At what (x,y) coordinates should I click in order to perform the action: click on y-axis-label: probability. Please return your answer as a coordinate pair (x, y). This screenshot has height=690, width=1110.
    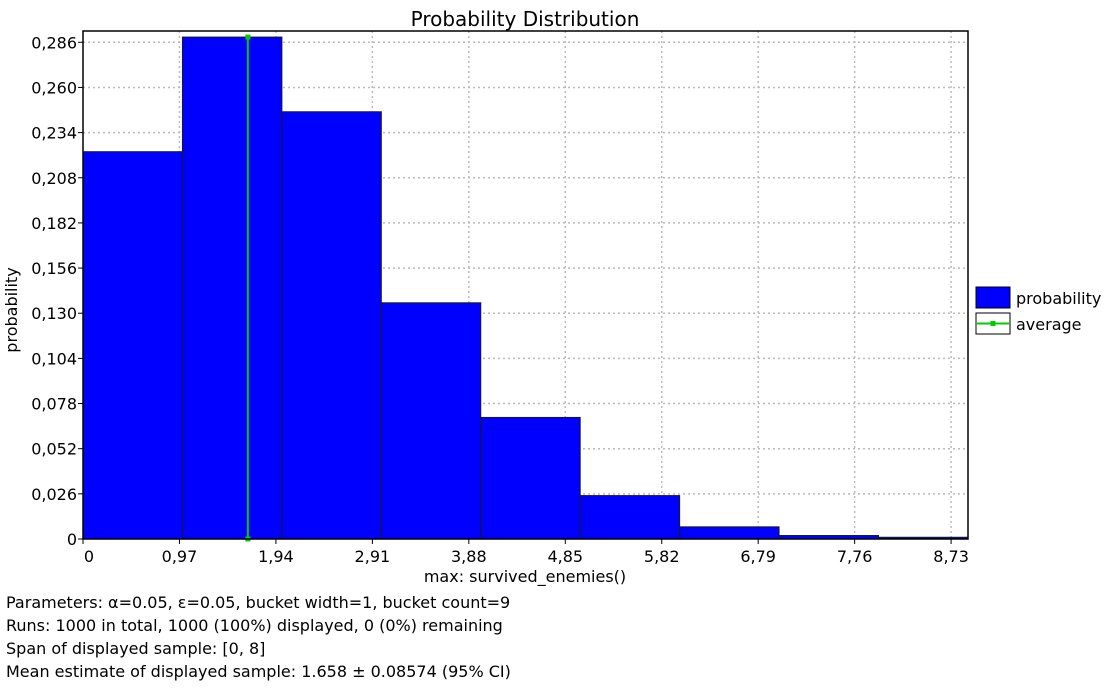
    Looking at the image, I should click on (11, 309).